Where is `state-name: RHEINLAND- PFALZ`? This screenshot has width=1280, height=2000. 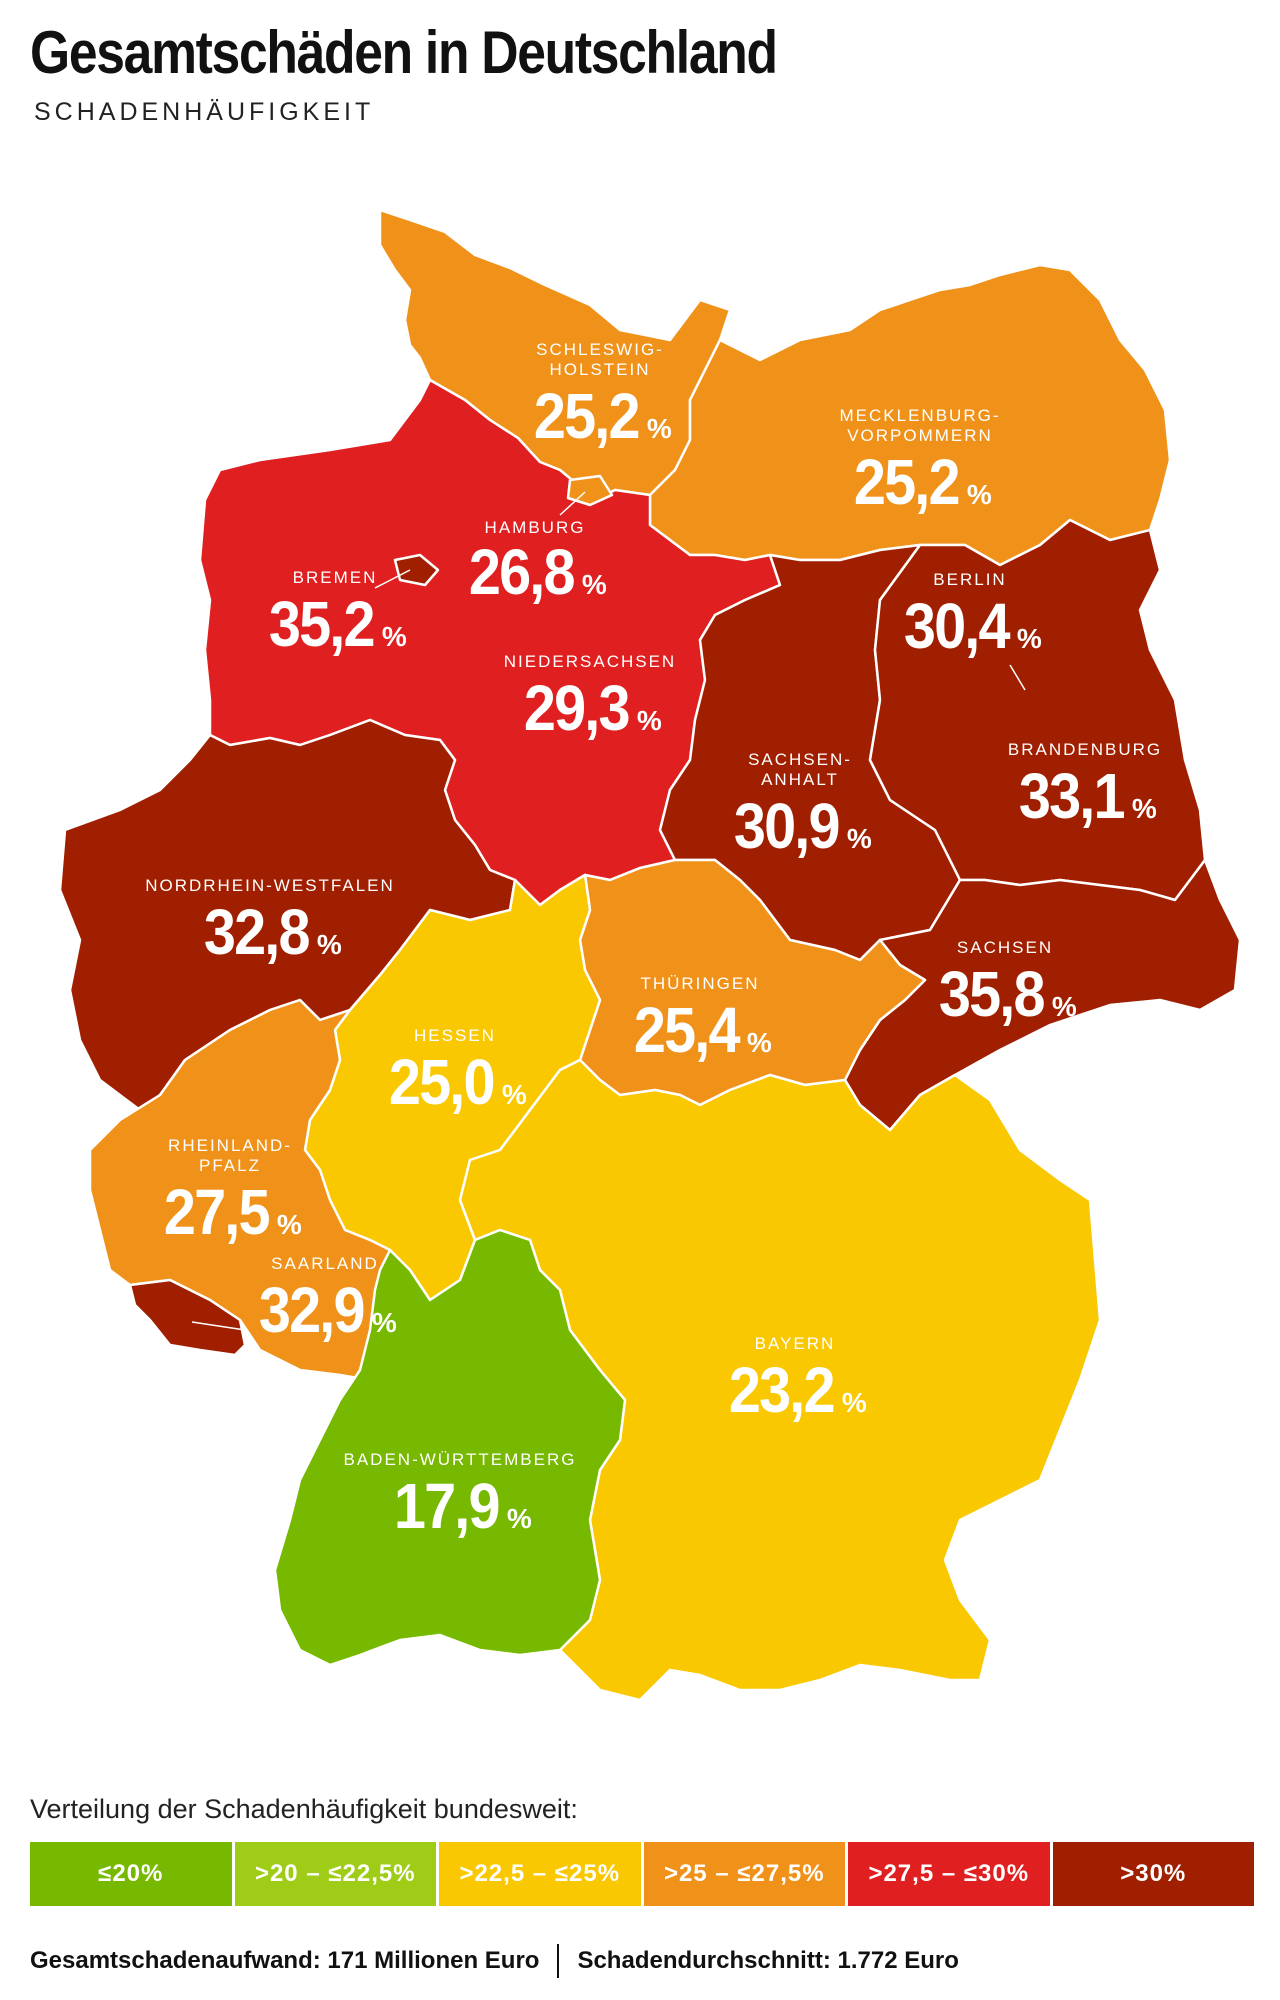
state-name: RHEINLAND- PFALZ is located at coordinates (230, 1155).